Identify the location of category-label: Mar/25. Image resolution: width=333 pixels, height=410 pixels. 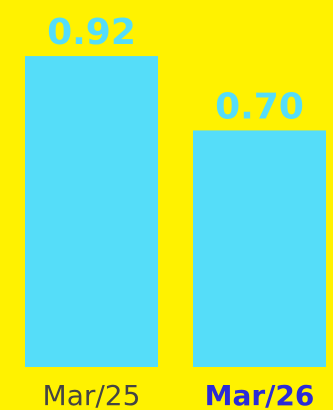
(92, 394).